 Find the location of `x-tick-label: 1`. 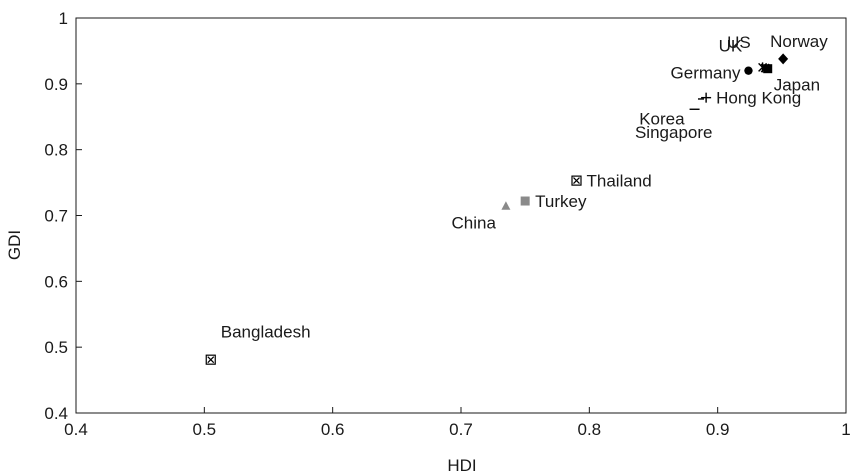

x-tick-label: 1 is located at coordinates (845, 429).